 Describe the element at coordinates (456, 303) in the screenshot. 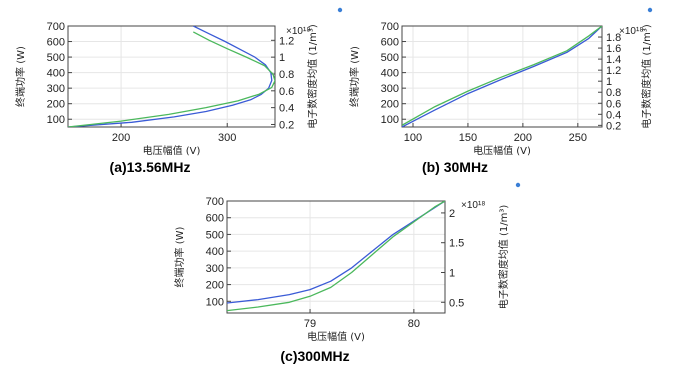

I see `y2-tick-label: 0.5` at that location.